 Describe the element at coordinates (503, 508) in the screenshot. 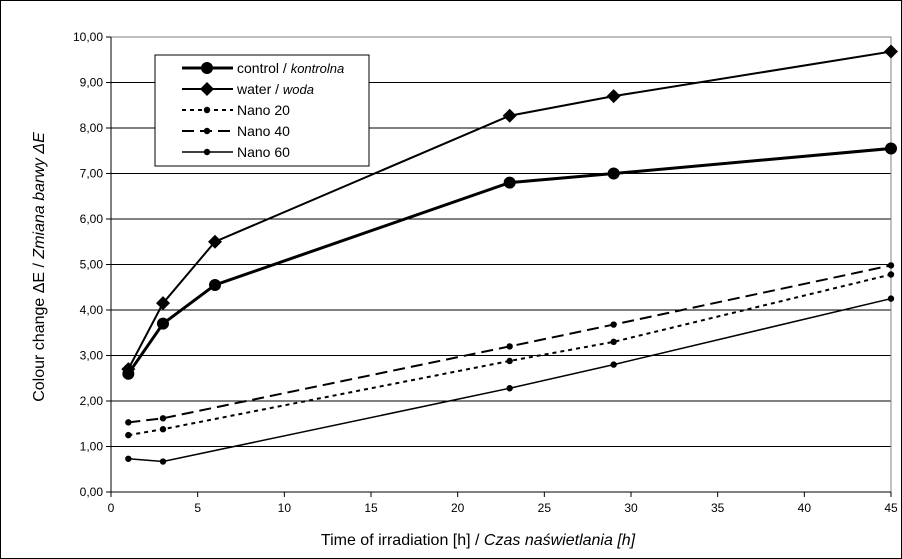

I see `x-tick-labels: 0 5 10 15 20 25 30 35 40 45` at that location.